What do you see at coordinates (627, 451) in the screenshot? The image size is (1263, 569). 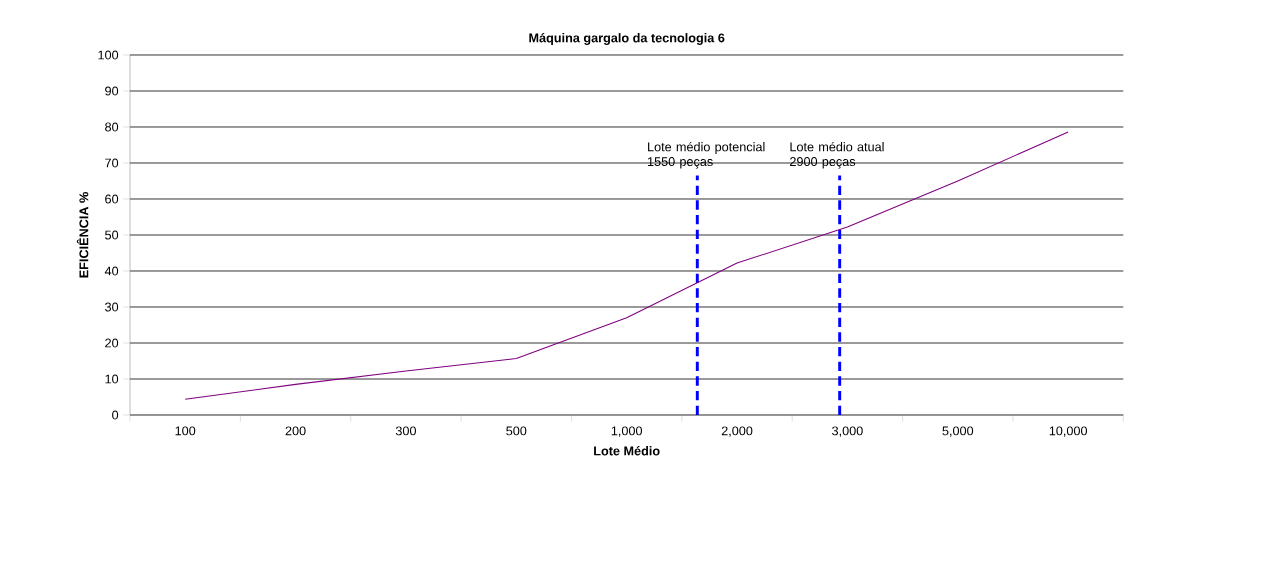 I see `x-axis-title: Lote Médio` at bounding box center [627, 451].